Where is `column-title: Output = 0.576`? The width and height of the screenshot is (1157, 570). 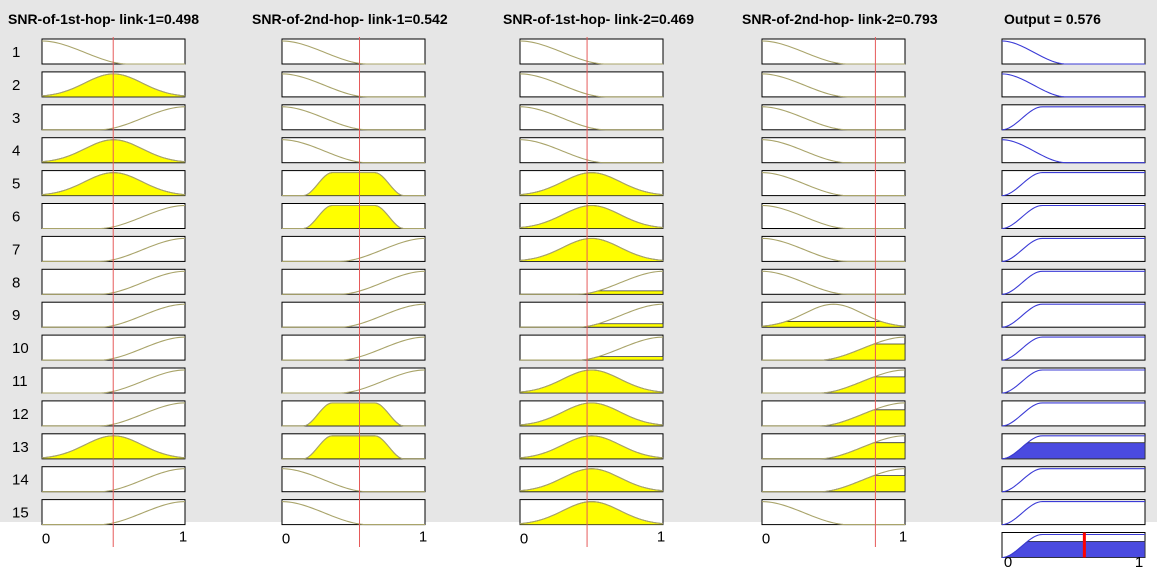
column-title: Output = 0.576 is located at coordinates (1052, 19).